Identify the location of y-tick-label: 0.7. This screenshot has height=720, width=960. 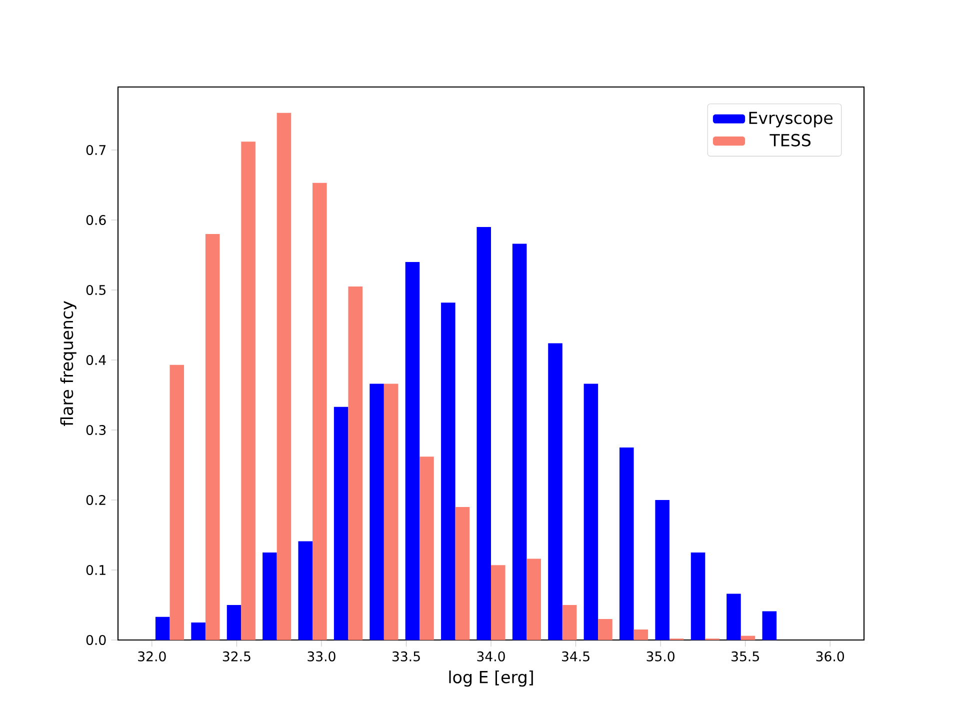
(96, 150).